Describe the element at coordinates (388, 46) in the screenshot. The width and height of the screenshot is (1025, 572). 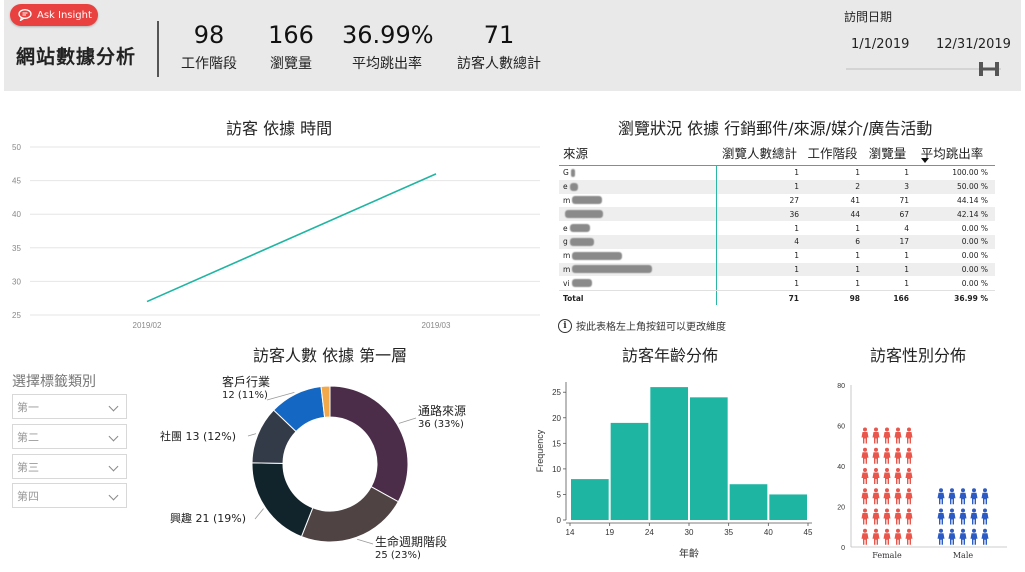
I see `kpi-bounce-rate: 36.99% 平均跳出率` at that location.